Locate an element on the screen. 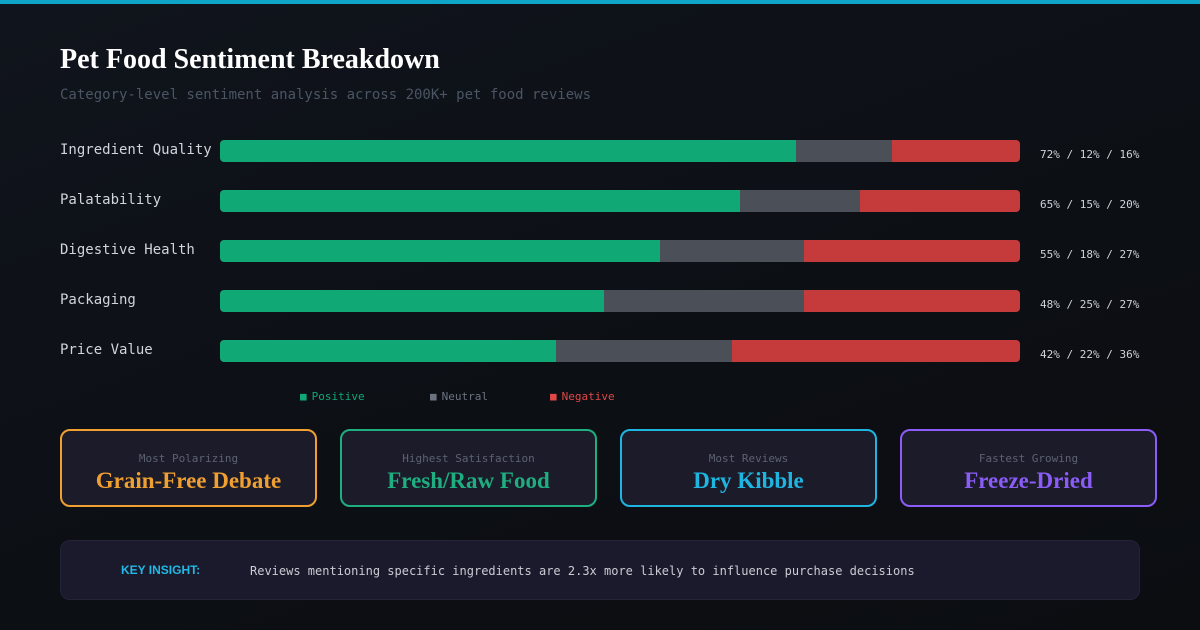 This screenshot has height=630, width=1200. card-value: Freeze-Dried is located at coordinates (1028, 480).